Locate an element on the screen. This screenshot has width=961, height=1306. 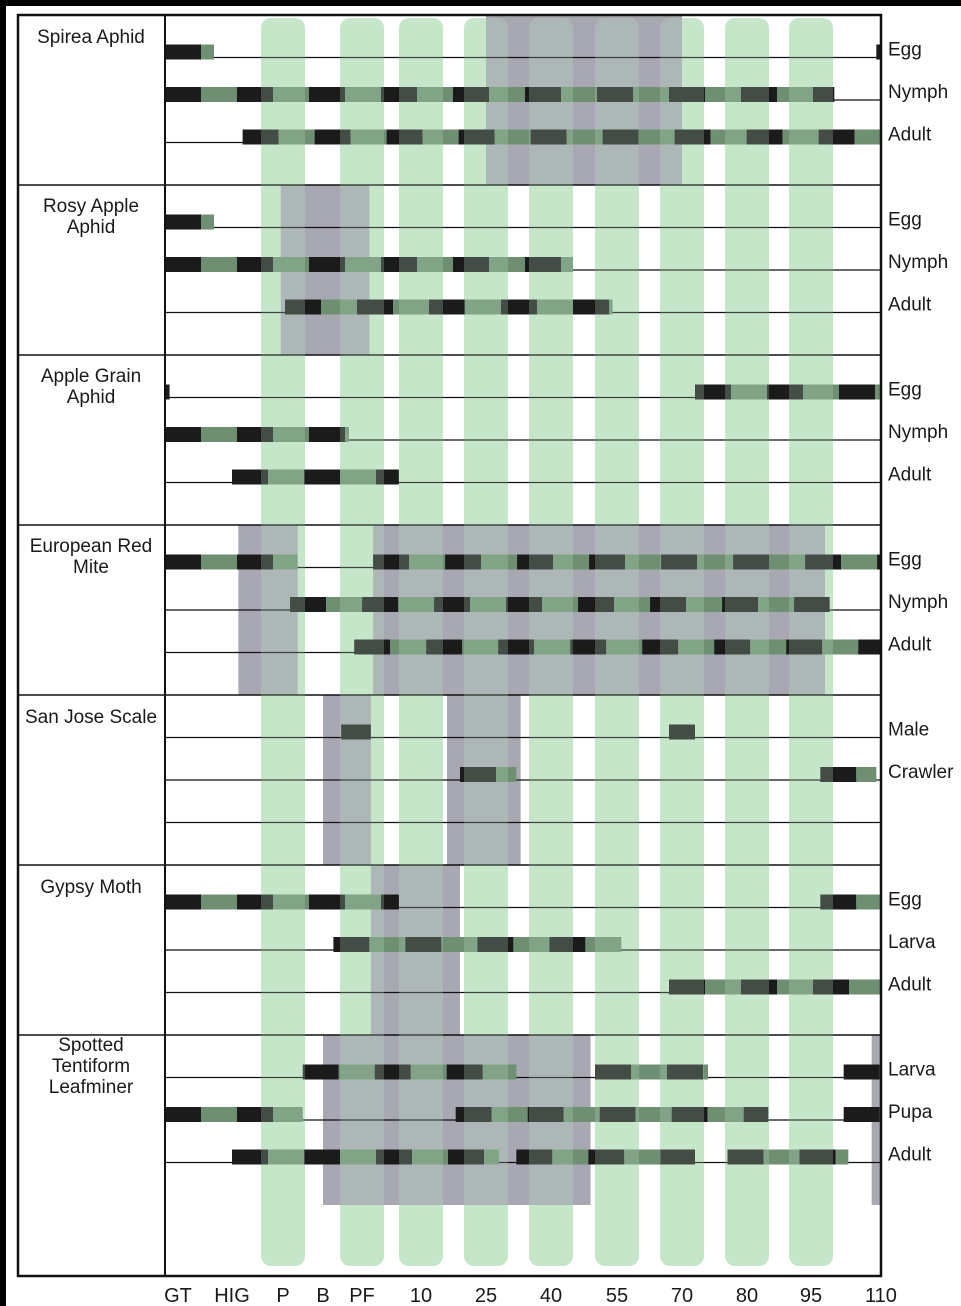
spirea-aphid-stage-label-nymph: Nymph is located at coordinates (918, 92).